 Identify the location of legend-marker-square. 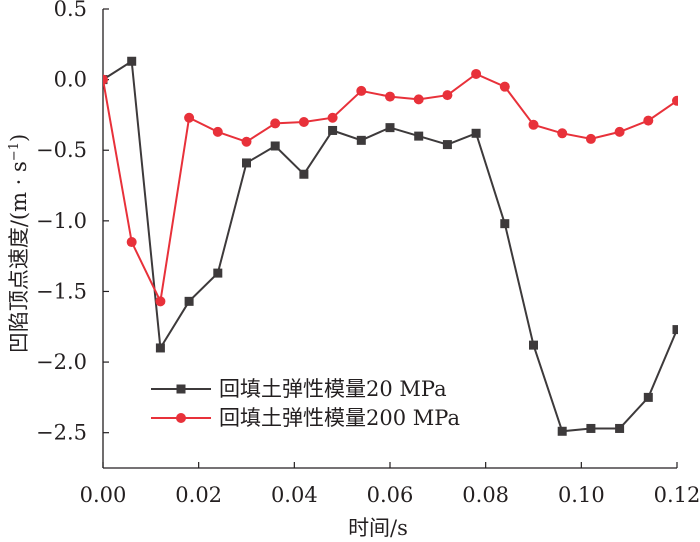
(181, 389).